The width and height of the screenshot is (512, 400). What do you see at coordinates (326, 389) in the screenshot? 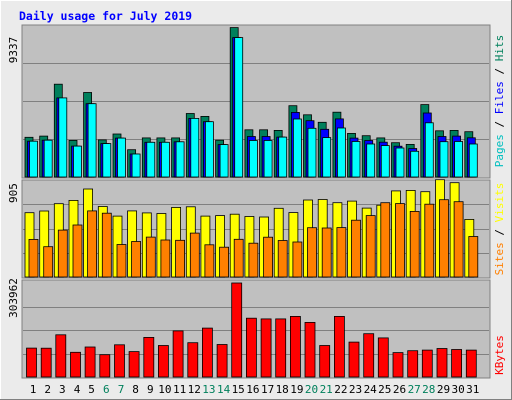
I see `x-label-day-21: 21` at bounding box center [326, 389].